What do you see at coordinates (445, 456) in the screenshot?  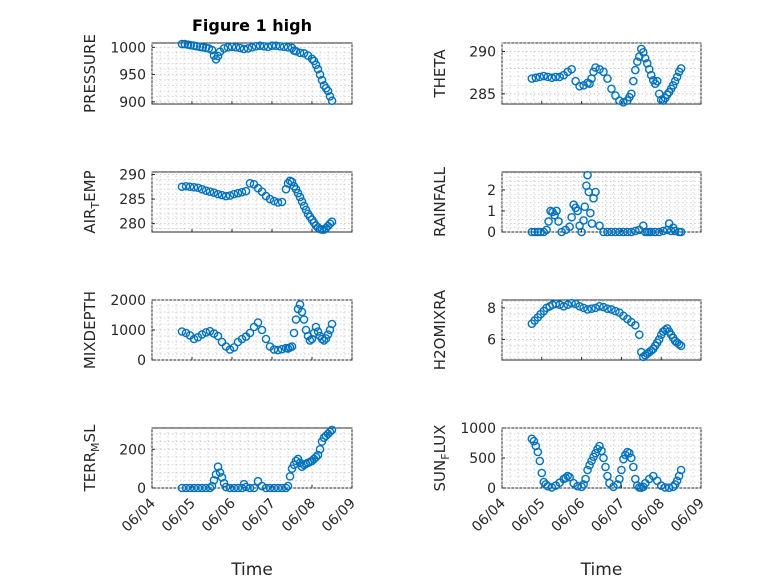 I see `y-axis-label-subscript: F` at bounding box center [445, 456].